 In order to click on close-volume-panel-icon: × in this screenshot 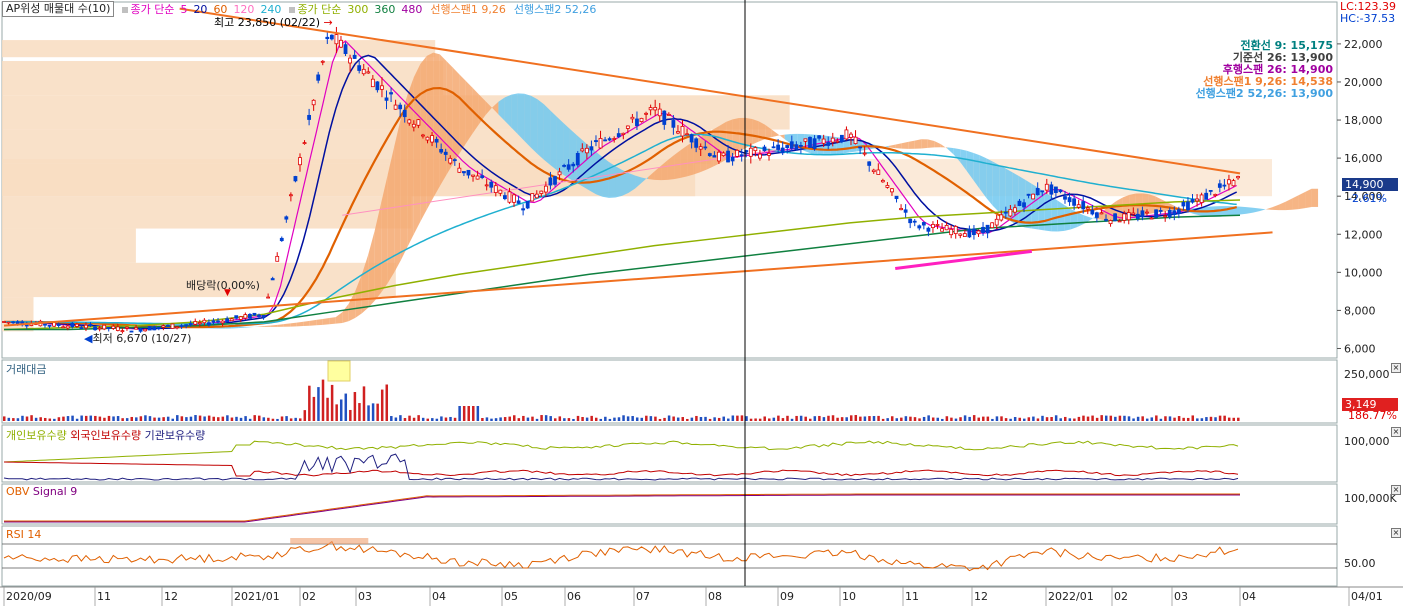, I will do `click(1396, 368)`.